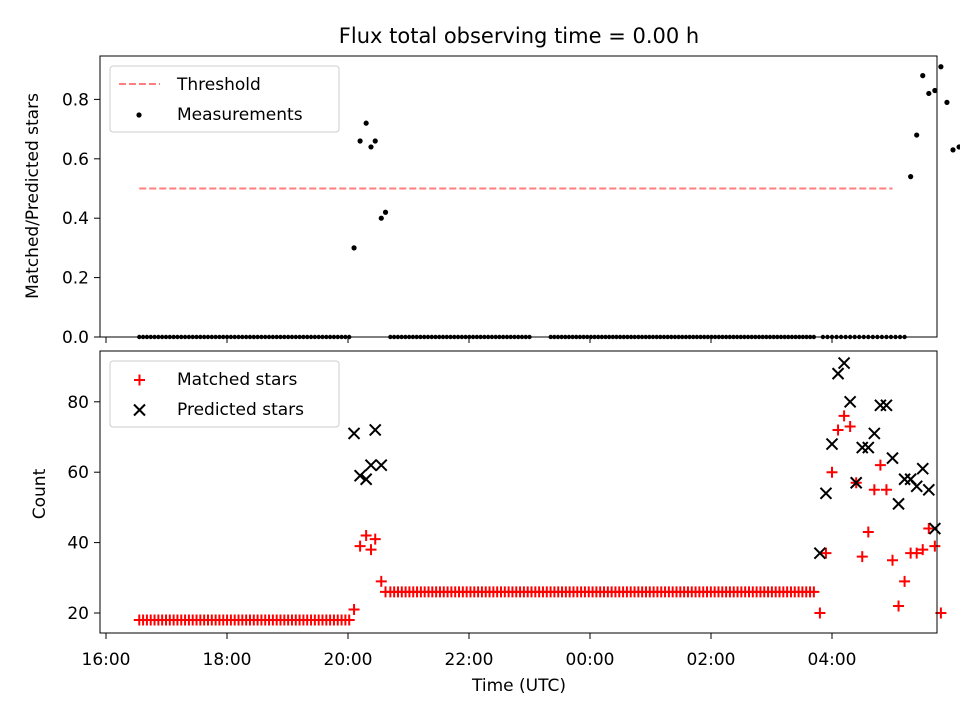  Describe the element at coordinates (518, 686) in the screenshot. I see `time-x-label: Time (UTC)` at that location.